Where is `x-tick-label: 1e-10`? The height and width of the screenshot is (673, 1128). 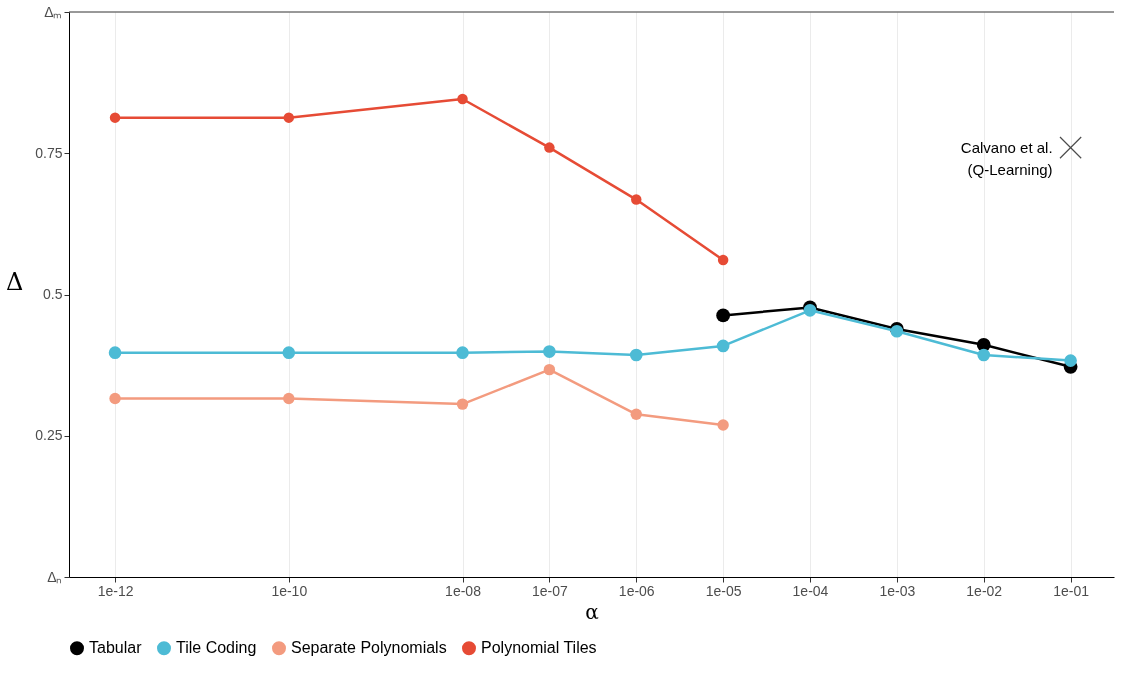
x-tick-label: 1e-10 is located at coordinates (289, 590).